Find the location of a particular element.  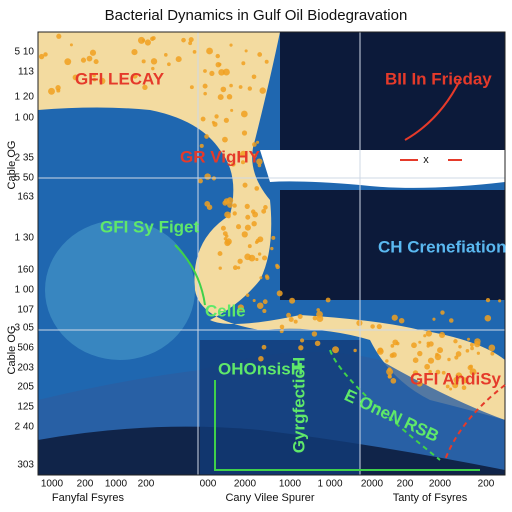

y-tick-label: 113 is located at coordinates (26, 72).